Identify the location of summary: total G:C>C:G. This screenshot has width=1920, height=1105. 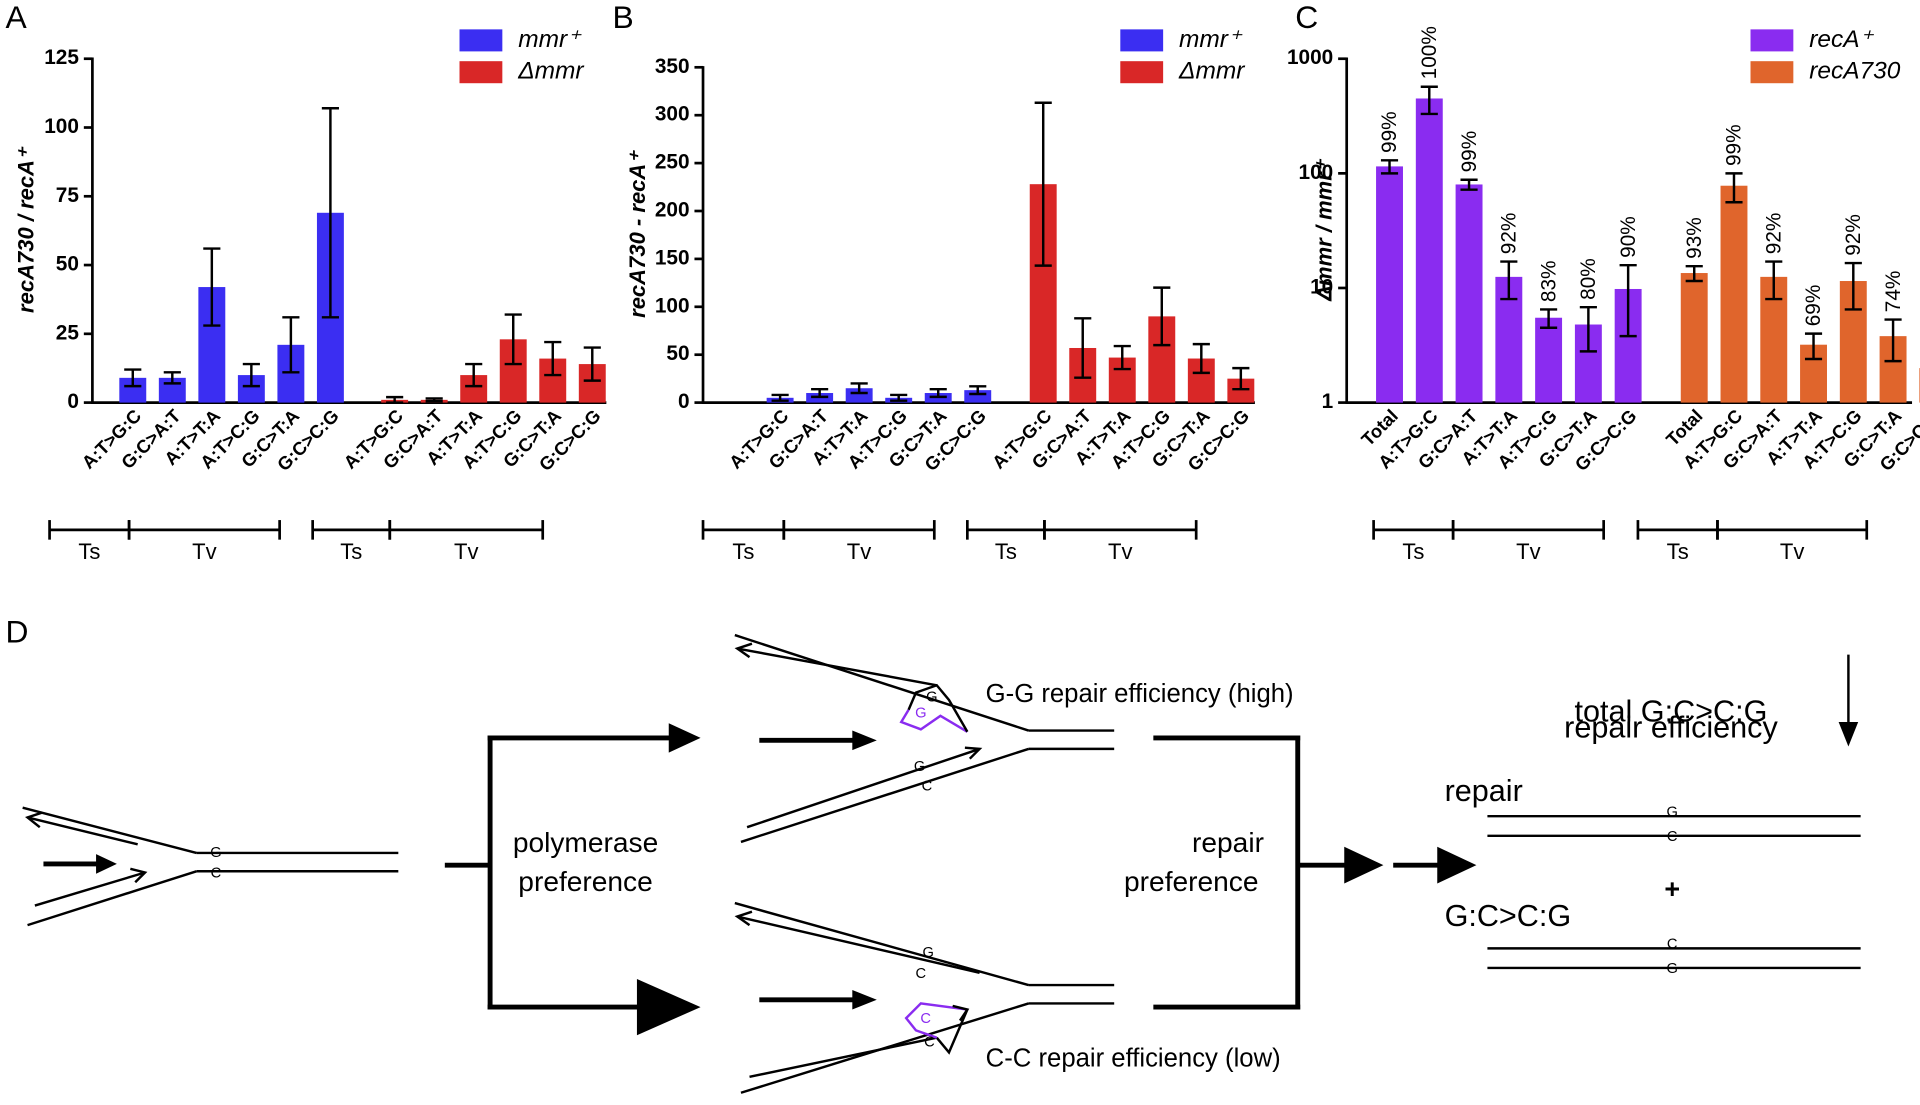
(1671, 711).